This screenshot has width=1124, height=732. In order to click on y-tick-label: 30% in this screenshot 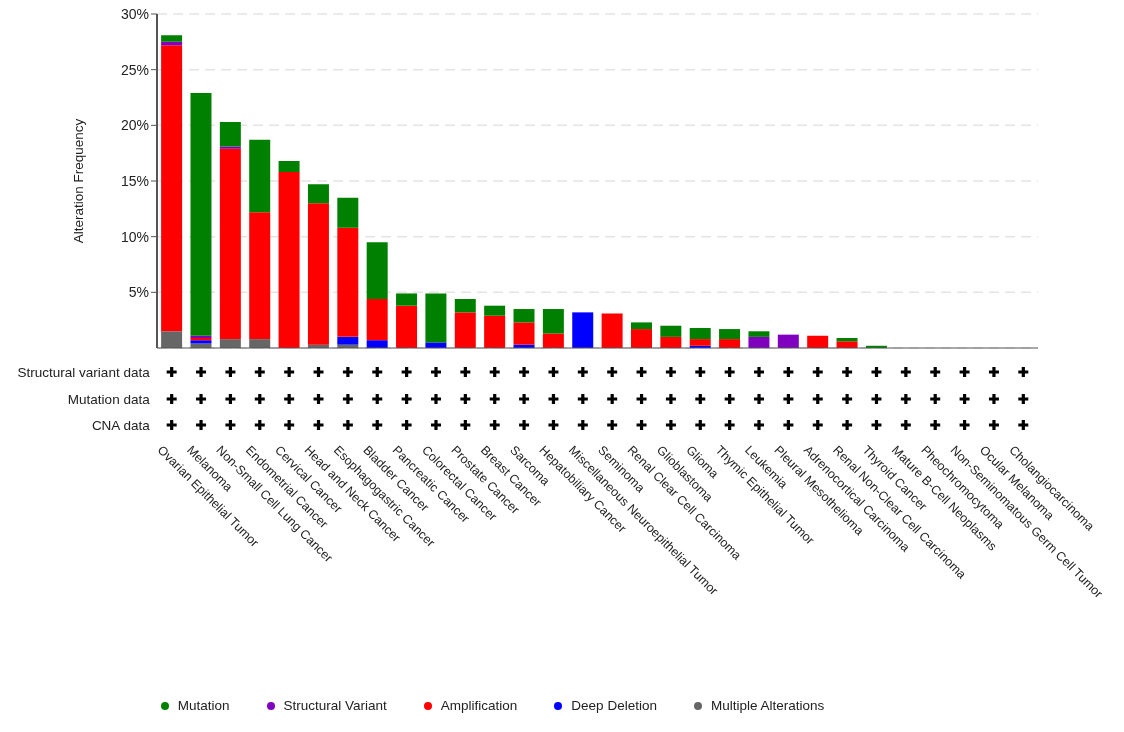, I will do `click(134, 13)`.